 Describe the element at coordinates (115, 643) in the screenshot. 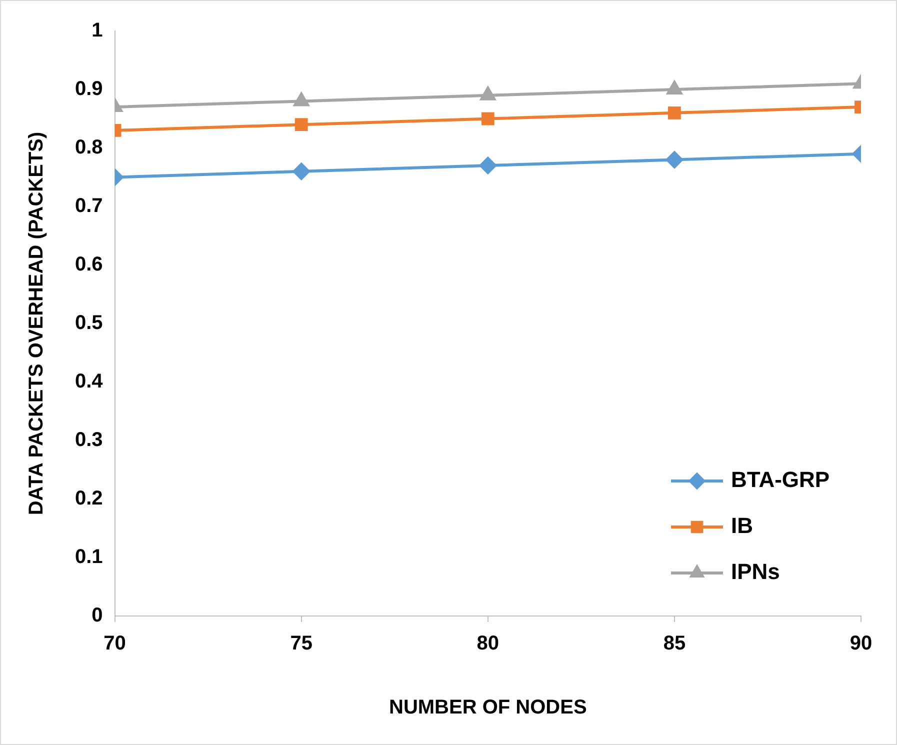

I see `x-tick-label: 70` at that location.